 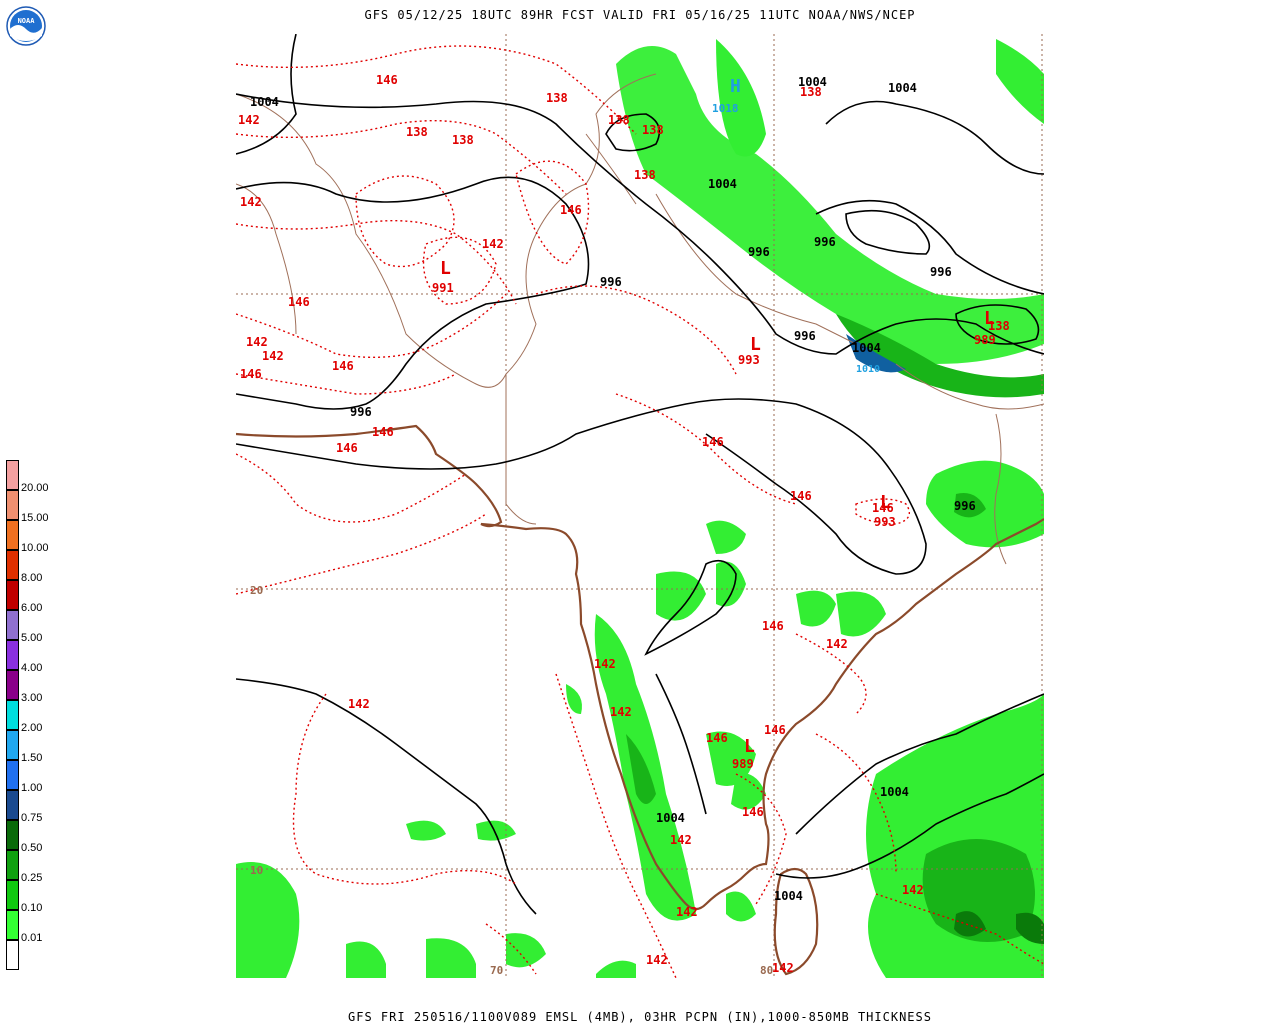 I want to click on legend-label: 1.50, so click(x=32, y=758).